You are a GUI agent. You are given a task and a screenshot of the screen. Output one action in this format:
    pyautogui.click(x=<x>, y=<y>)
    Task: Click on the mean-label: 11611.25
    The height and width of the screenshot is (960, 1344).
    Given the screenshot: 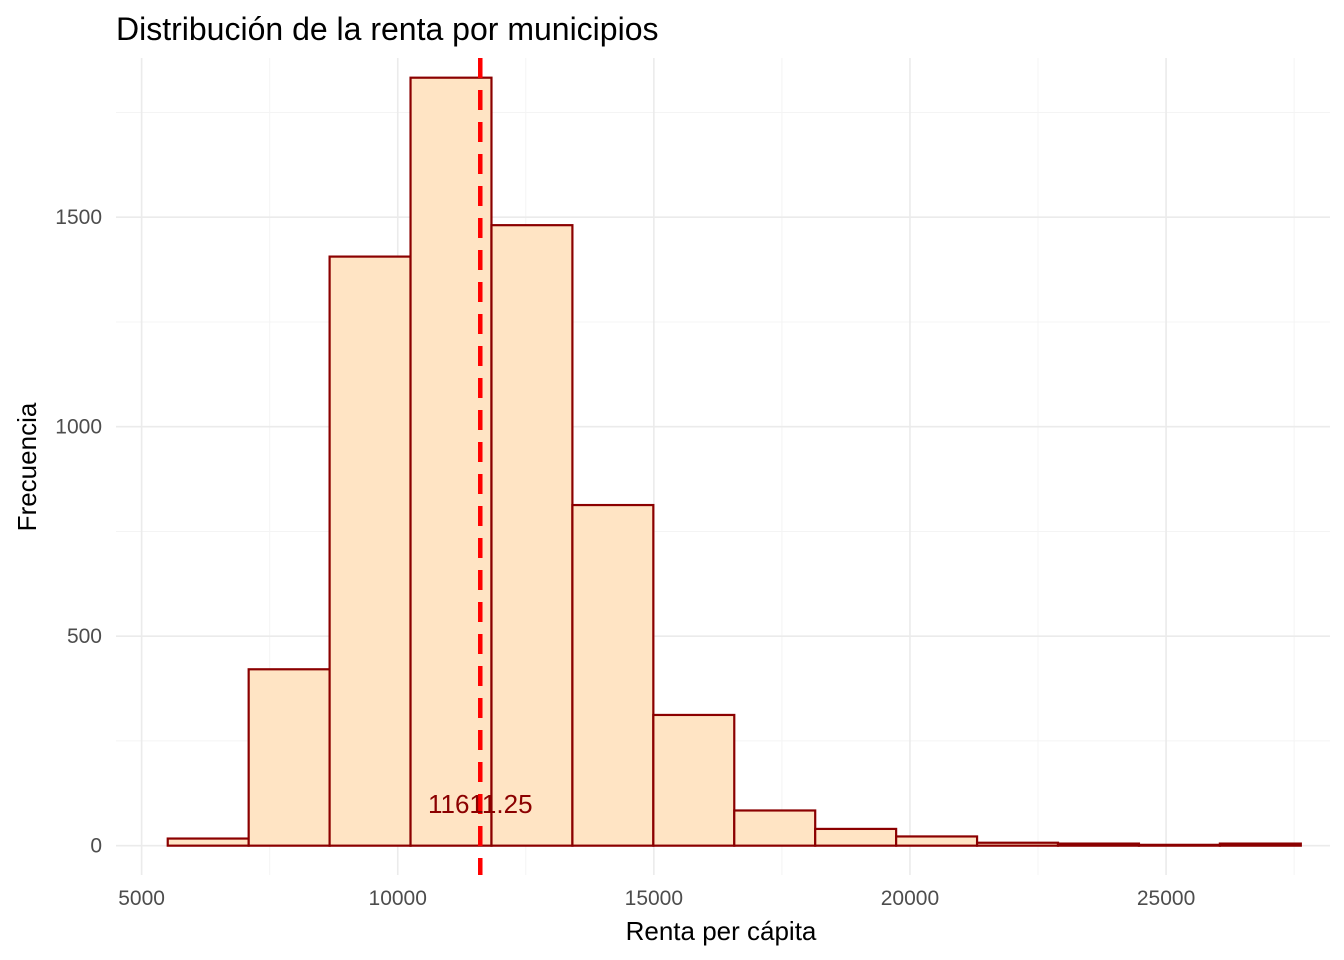 What is the action you would take?
    pyautogui.click(x=480, y=804)
    